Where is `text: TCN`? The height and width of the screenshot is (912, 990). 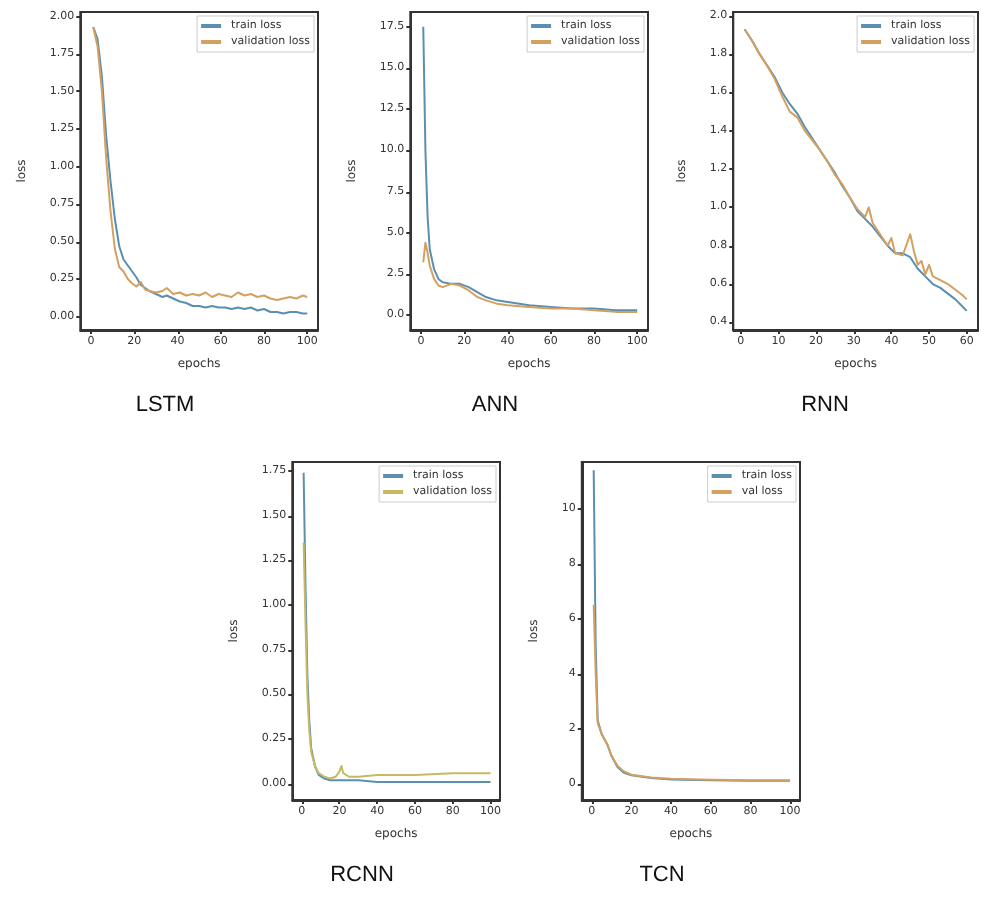 text: TCN is located at coordinates (662, 875).